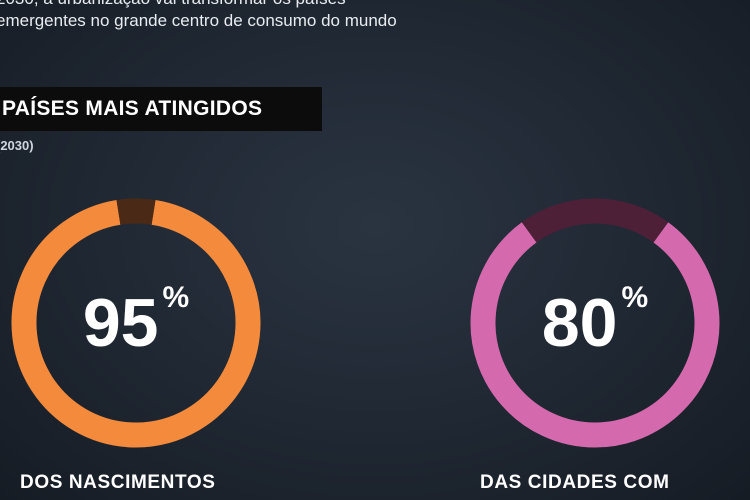 The height and width of the screenshot is (500, 750). Describe the element at coordinates (595, 333) in the screenshot. I see `cities-ring-segment` at that location.